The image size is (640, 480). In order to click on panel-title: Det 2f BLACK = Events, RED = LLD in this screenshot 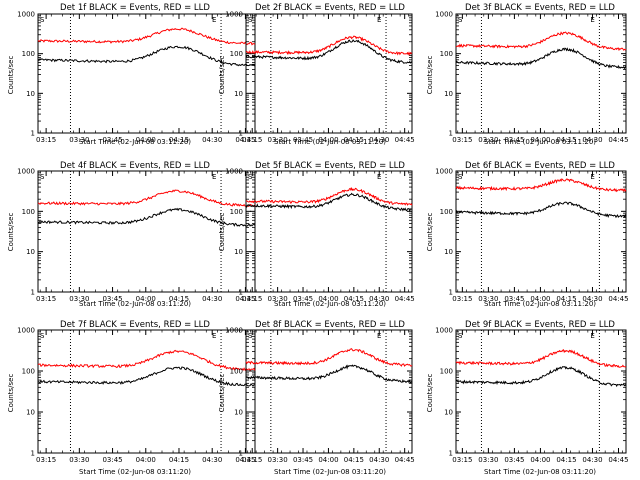, I will do `click(330, 8)`.